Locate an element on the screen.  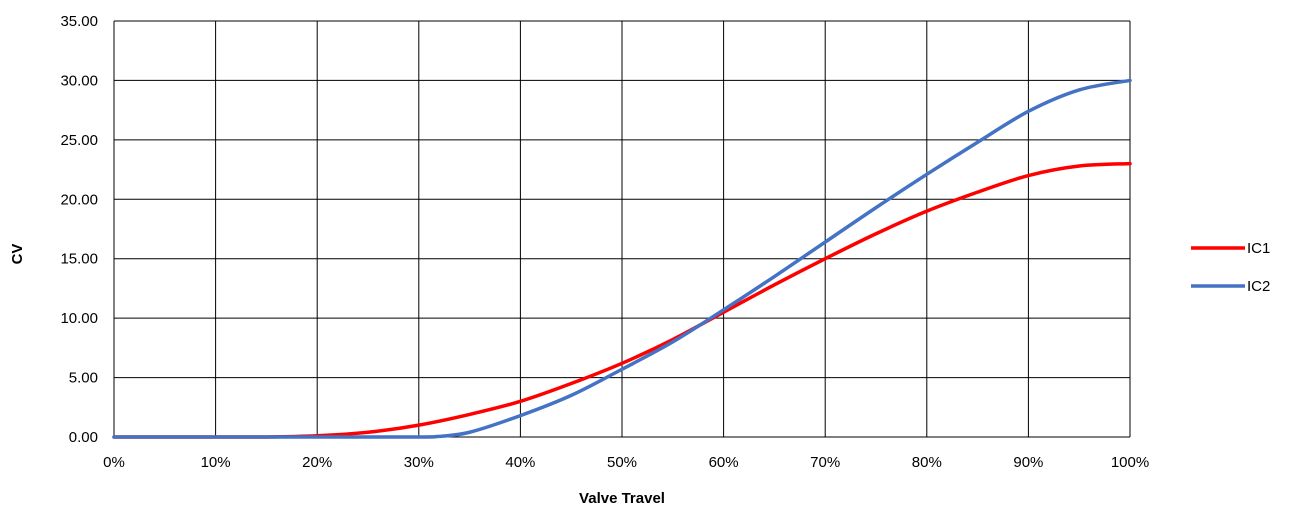
x-axis-title: Valve Travel is located at coordinates (622, 498).